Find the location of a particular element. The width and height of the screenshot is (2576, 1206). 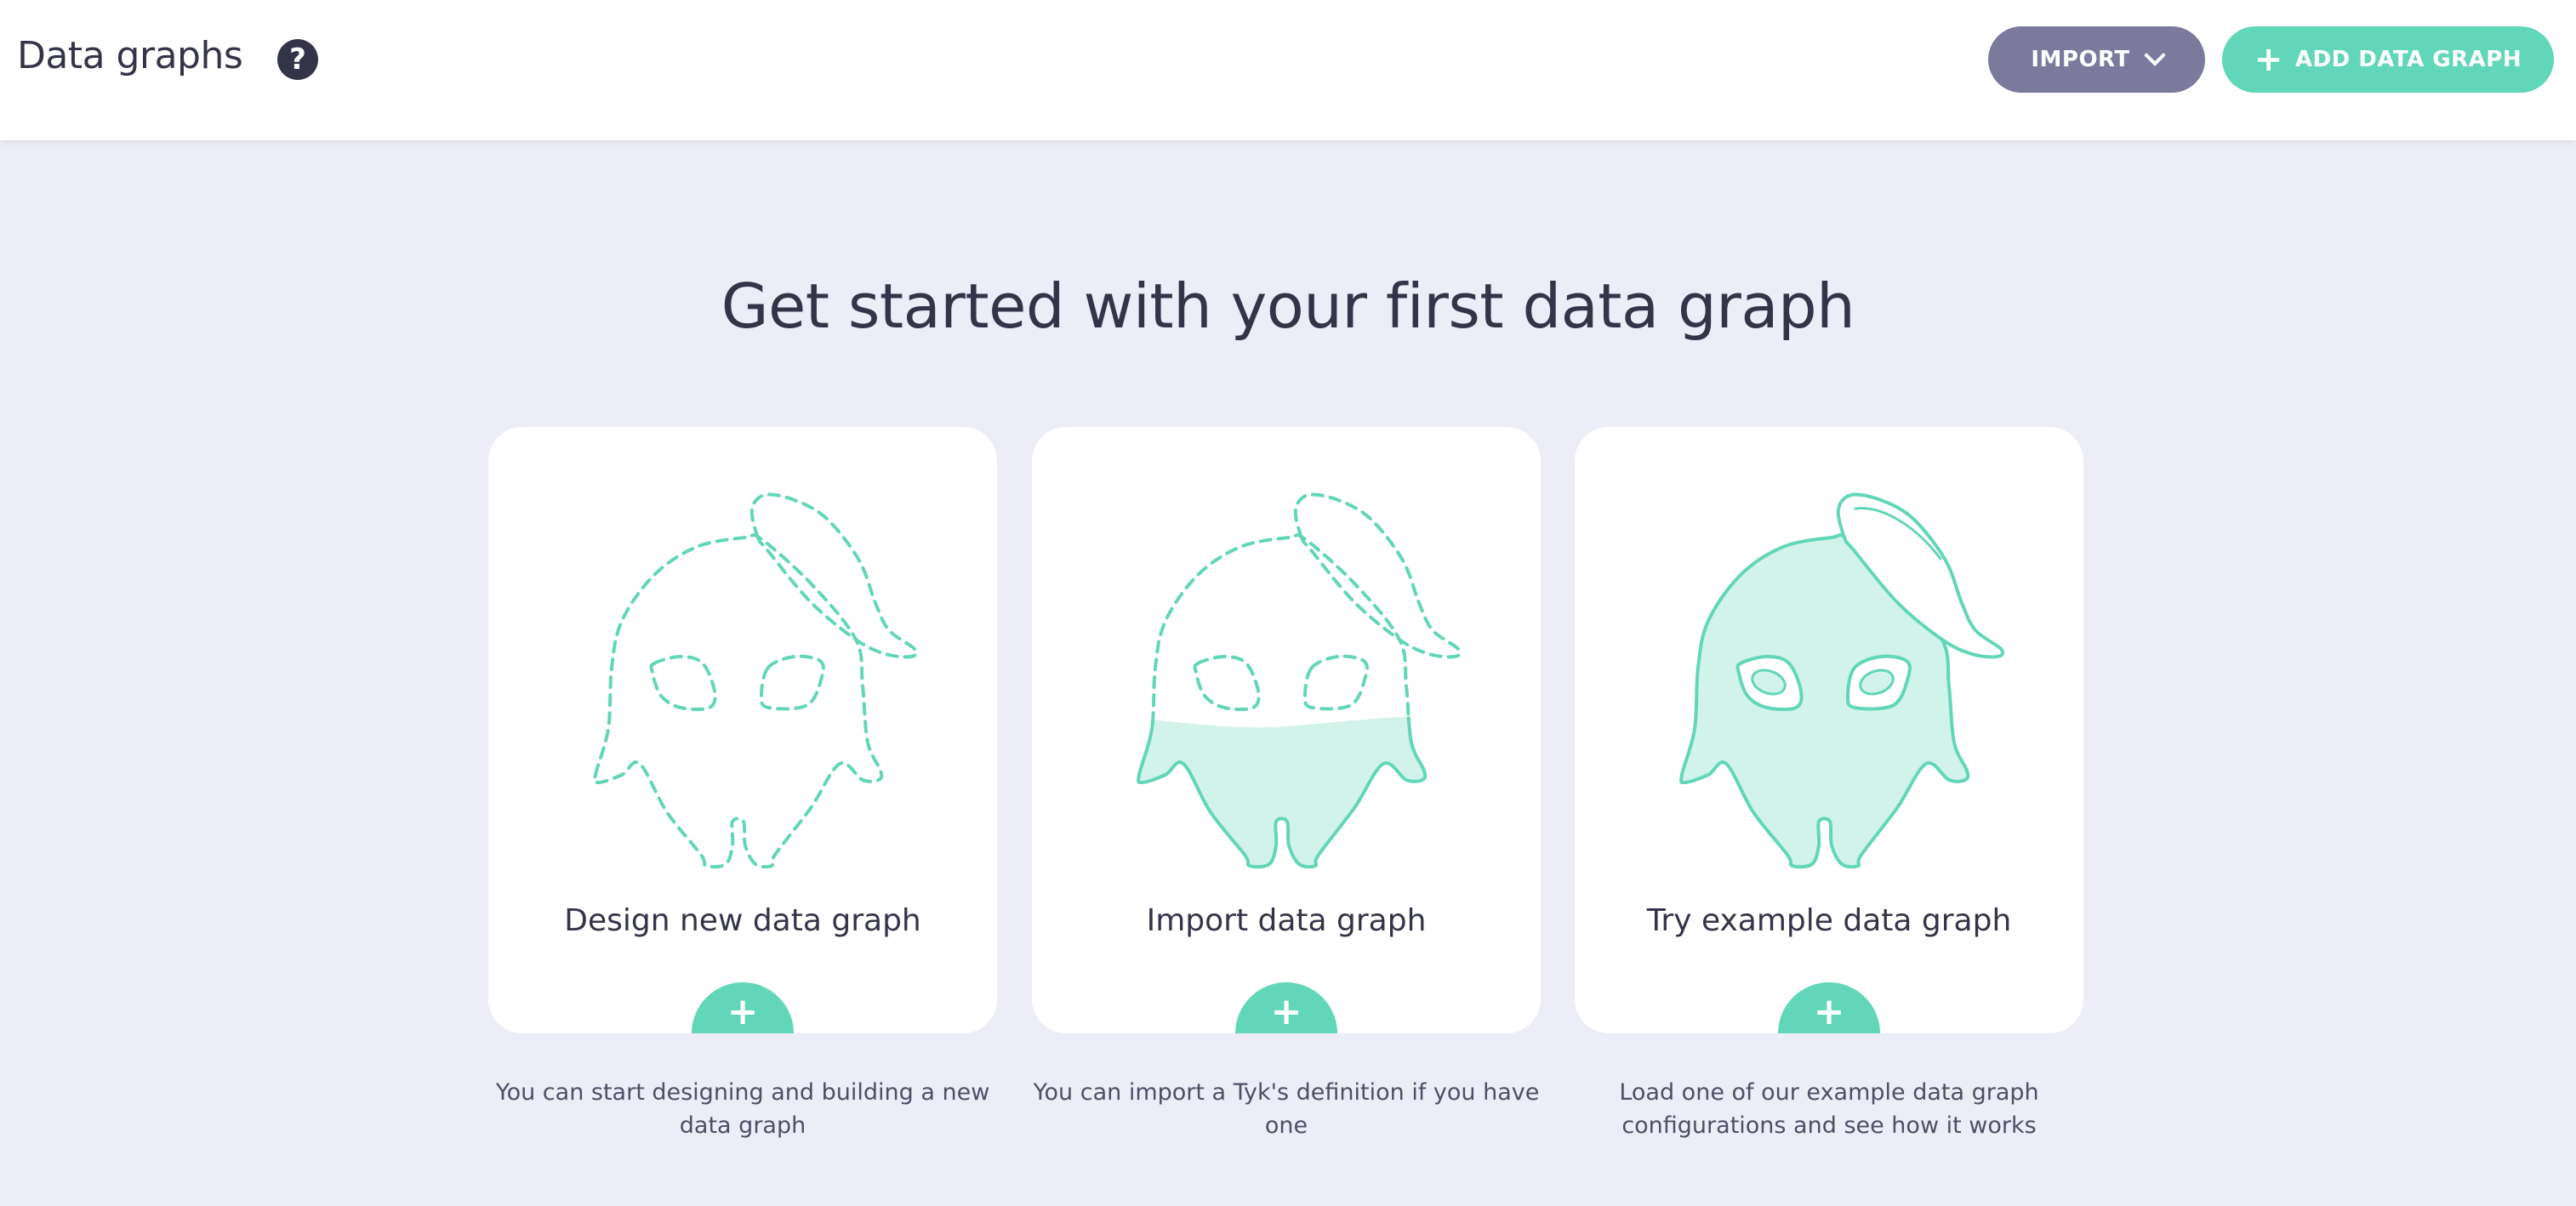

card-design-new: Design new data graph + is located at coordinates (743, 730).